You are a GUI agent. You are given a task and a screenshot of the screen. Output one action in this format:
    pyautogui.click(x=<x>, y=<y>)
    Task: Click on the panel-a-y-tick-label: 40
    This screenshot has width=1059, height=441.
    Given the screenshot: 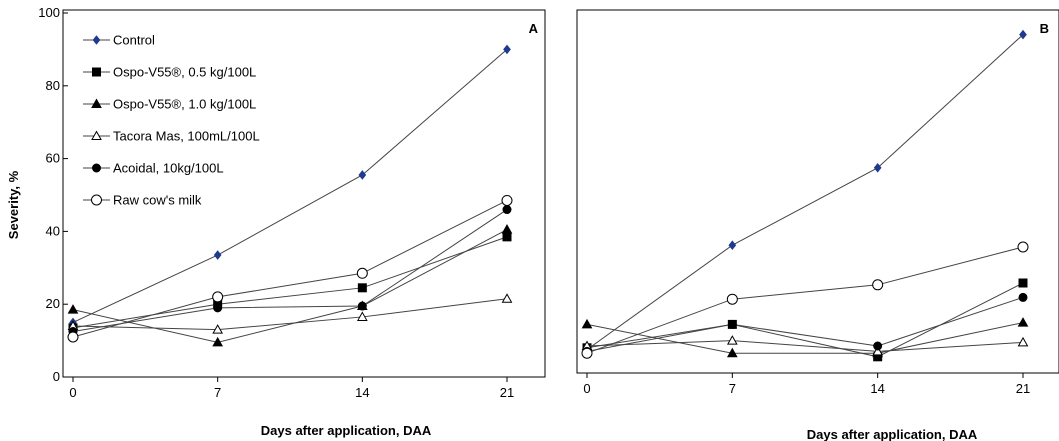 What is the action you would take?
    pyautogui.click(x=53, y=230)
    